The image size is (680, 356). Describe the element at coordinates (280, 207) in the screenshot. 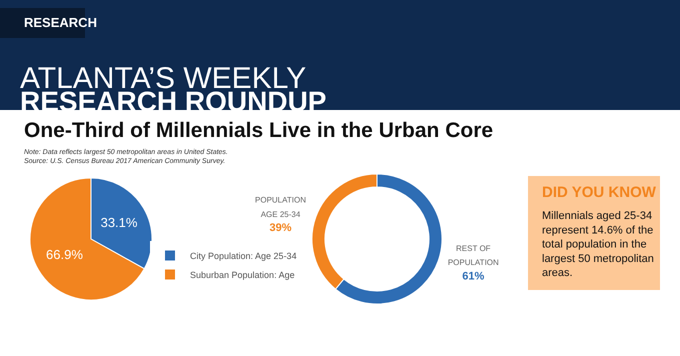

I see `slice-label: POPULATION AGE 25-34` at that location.